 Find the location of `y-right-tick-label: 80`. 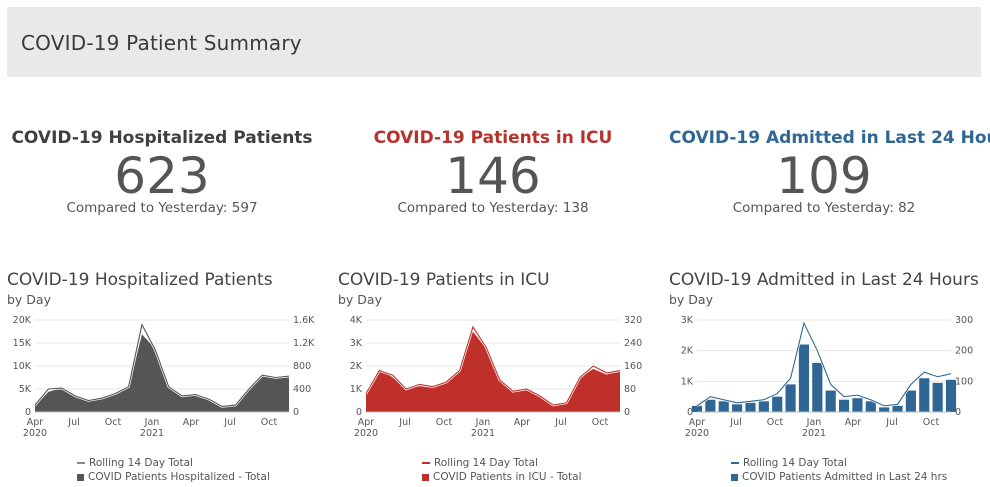

y-right-tick-label: 80 is located at coordinates (630, 389).